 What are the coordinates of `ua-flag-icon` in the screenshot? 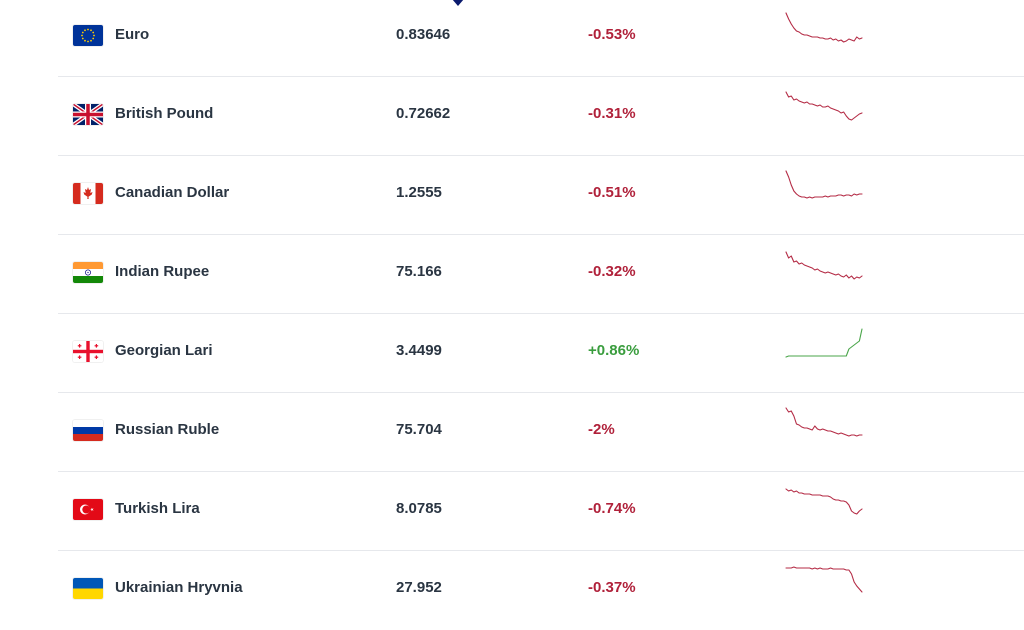 It's located at (88, 588).